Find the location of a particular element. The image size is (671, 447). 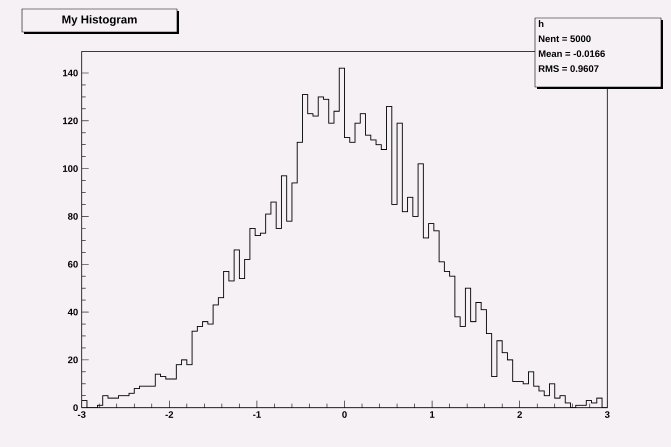

x-tick-label: 1 is located at coordinates (432, 414).